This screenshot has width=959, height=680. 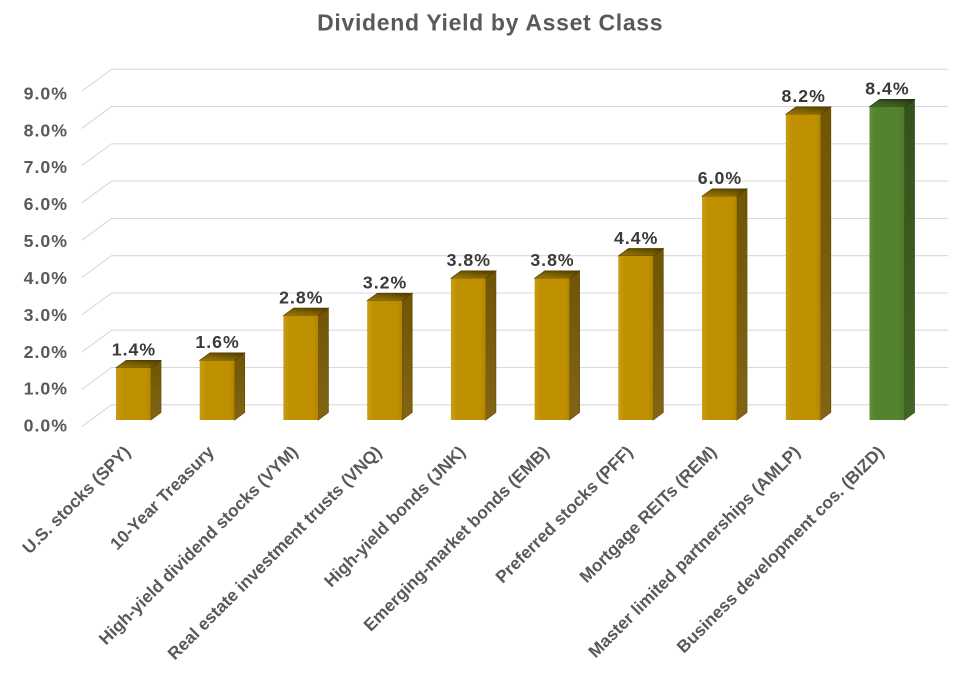 I want to click on svg-text: 2.0%, so click(x=46, y=352).